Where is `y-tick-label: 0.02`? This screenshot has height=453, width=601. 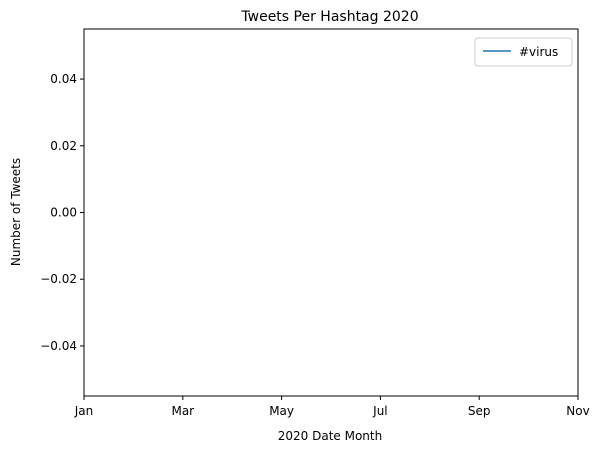
y-tick-label: 0.02 is located at coordinates (63, 146).